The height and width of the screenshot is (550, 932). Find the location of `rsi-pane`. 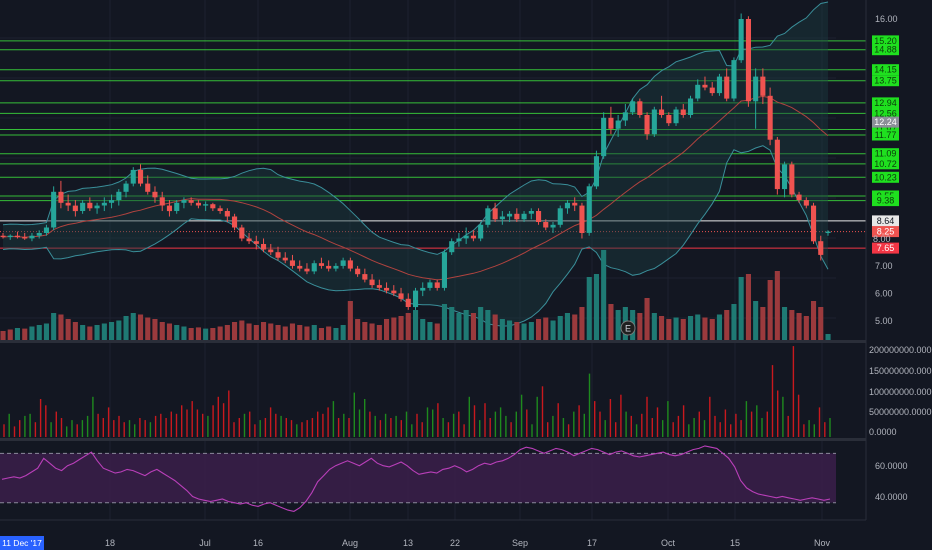

rsi-pane is located at coordinates (418, 478).